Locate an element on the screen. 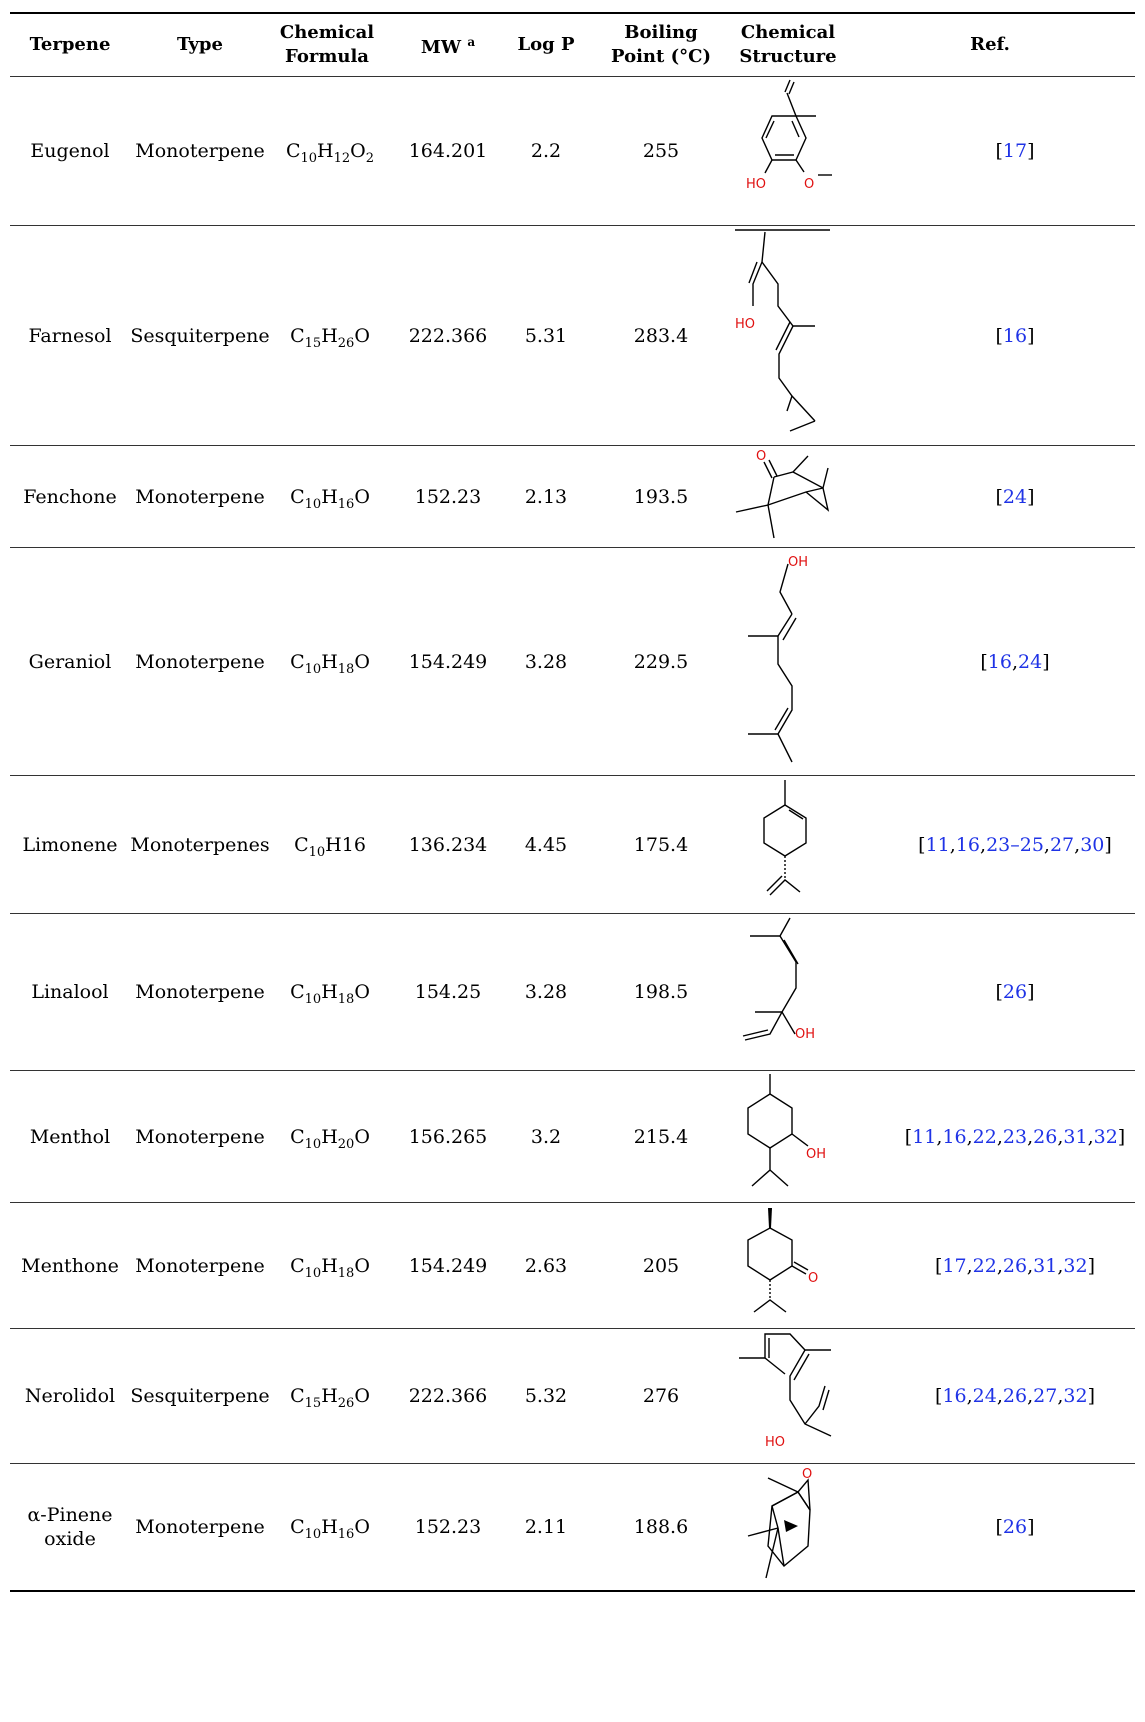 The image size is (1145, 1722). boiling-point: 215.4 is located at coordinates (661, 1136).